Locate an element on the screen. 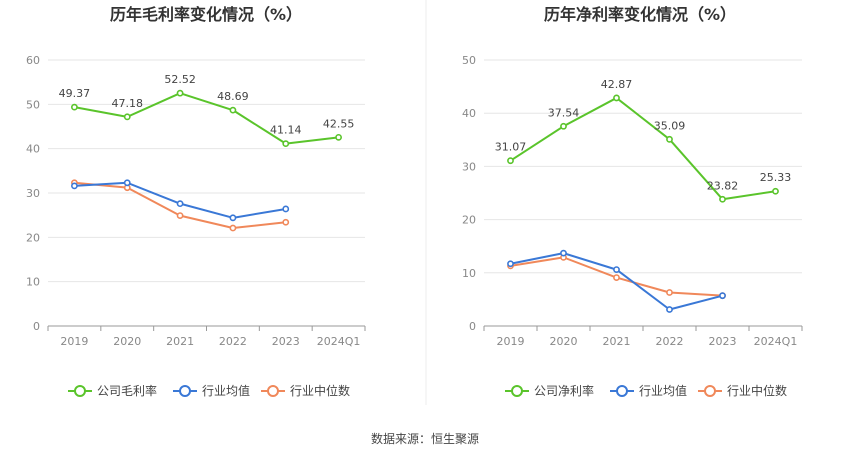 This screenshot has width=850, height=459. data-source-note: 数据来源：恒生聚源 is located at coordinates (425, 438).